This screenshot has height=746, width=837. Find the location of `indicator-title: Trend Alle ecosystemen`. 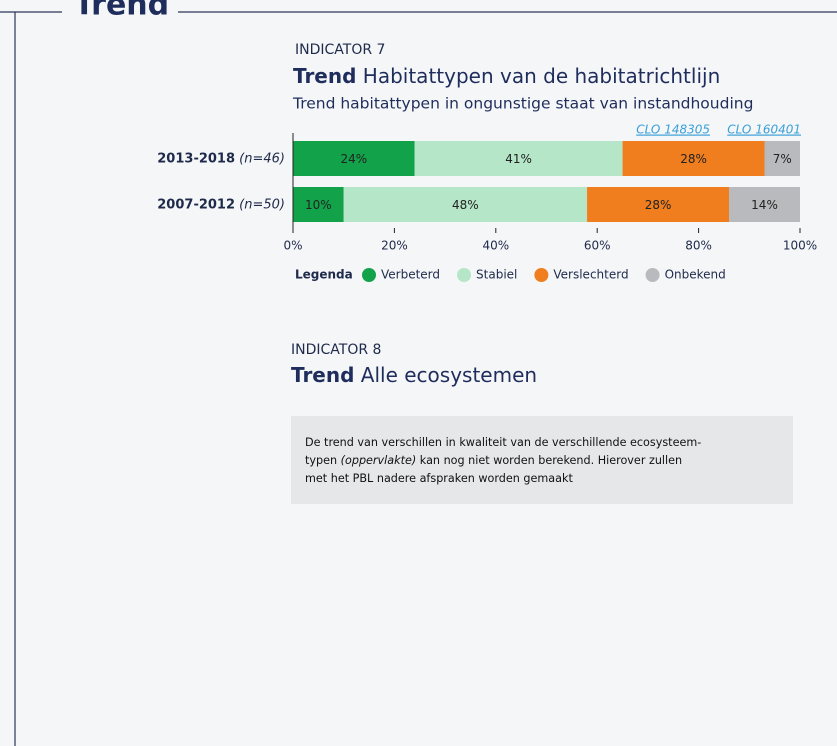

indicator-title: Trend Alle ecosystemen is located at coordinates (414, 375).